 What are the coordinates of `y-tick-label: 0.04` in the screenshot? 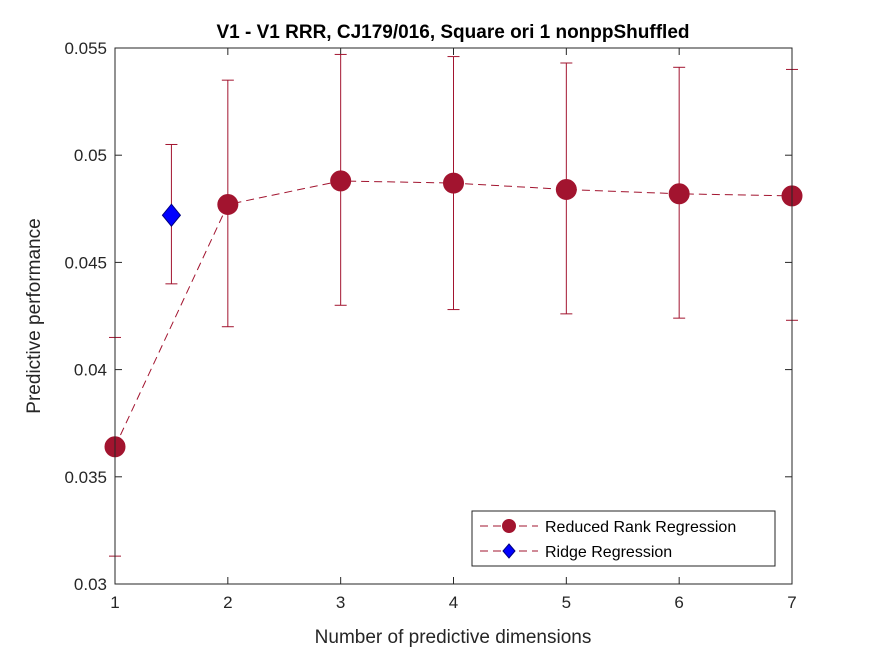 It's located at (90, 370).